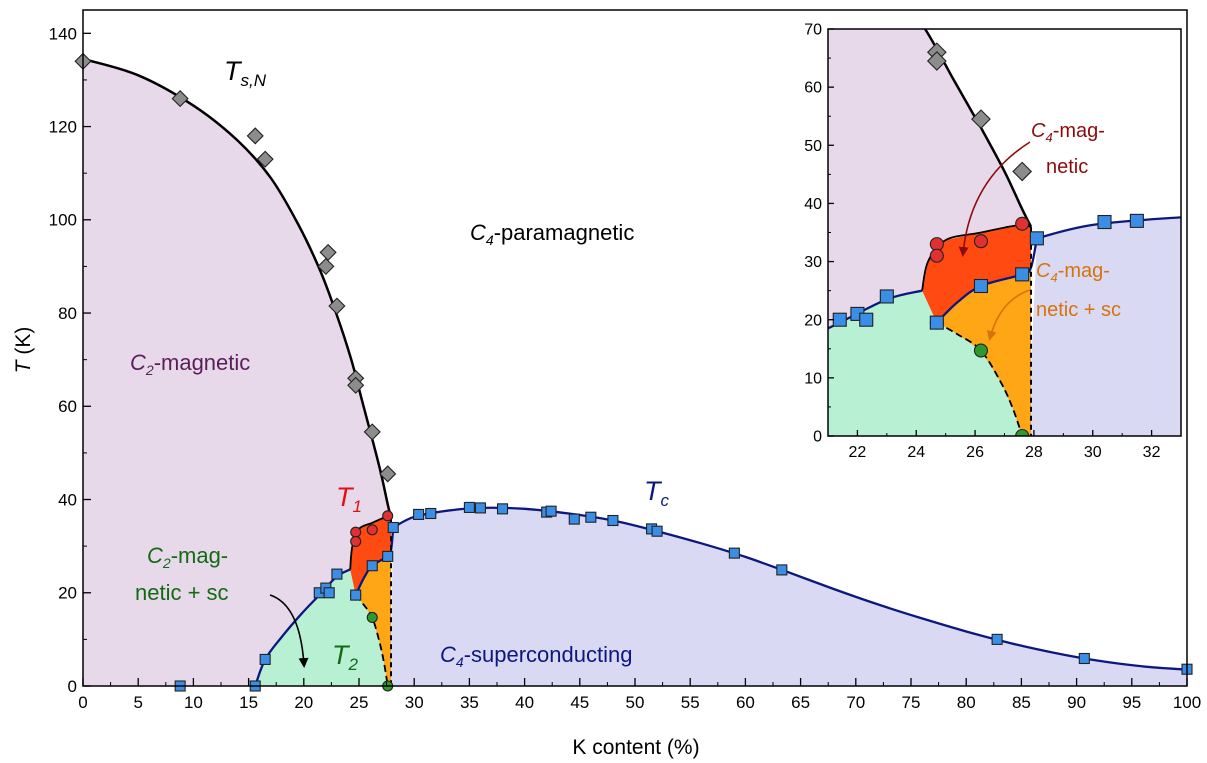 The image size is (1207, 763). What do you see at coordinates (858, 452) in the screenshot?
I see `x-tick-label-22: 22` at bounding box center [858, 452].